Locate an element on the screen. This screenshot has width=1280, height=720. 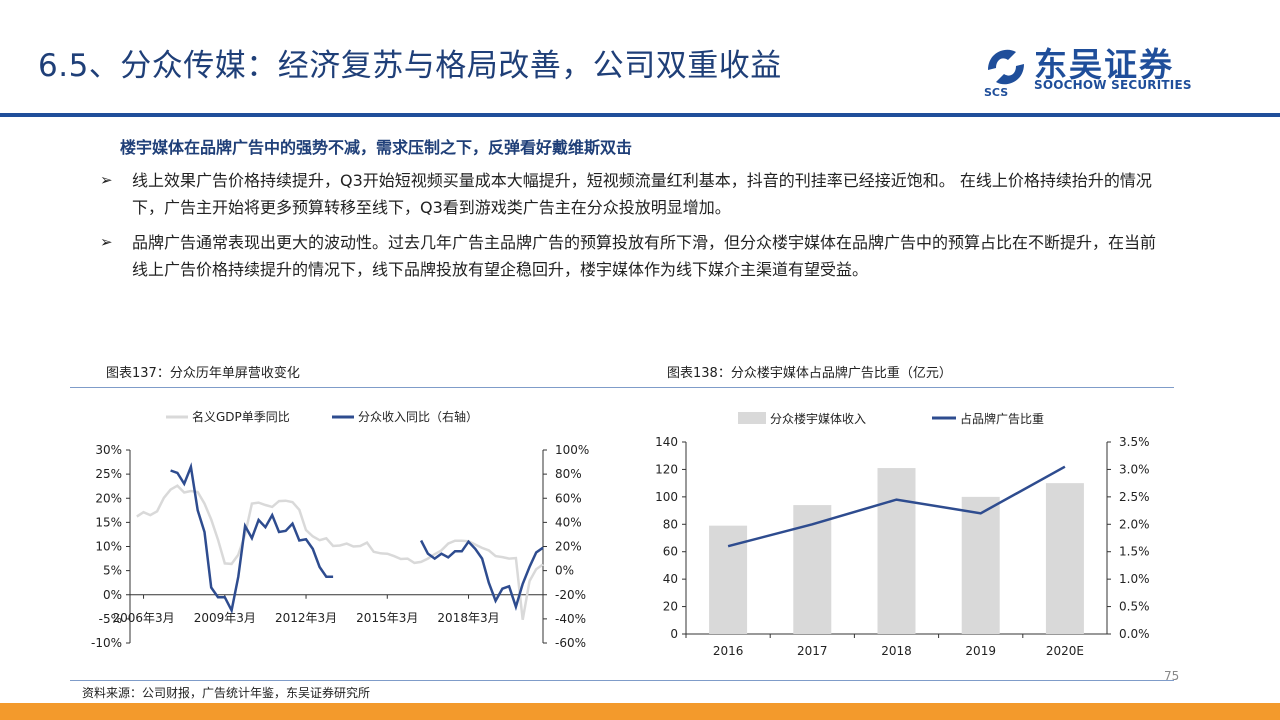
left-y-tick-label: -10% is located at coordinates (106, 643).